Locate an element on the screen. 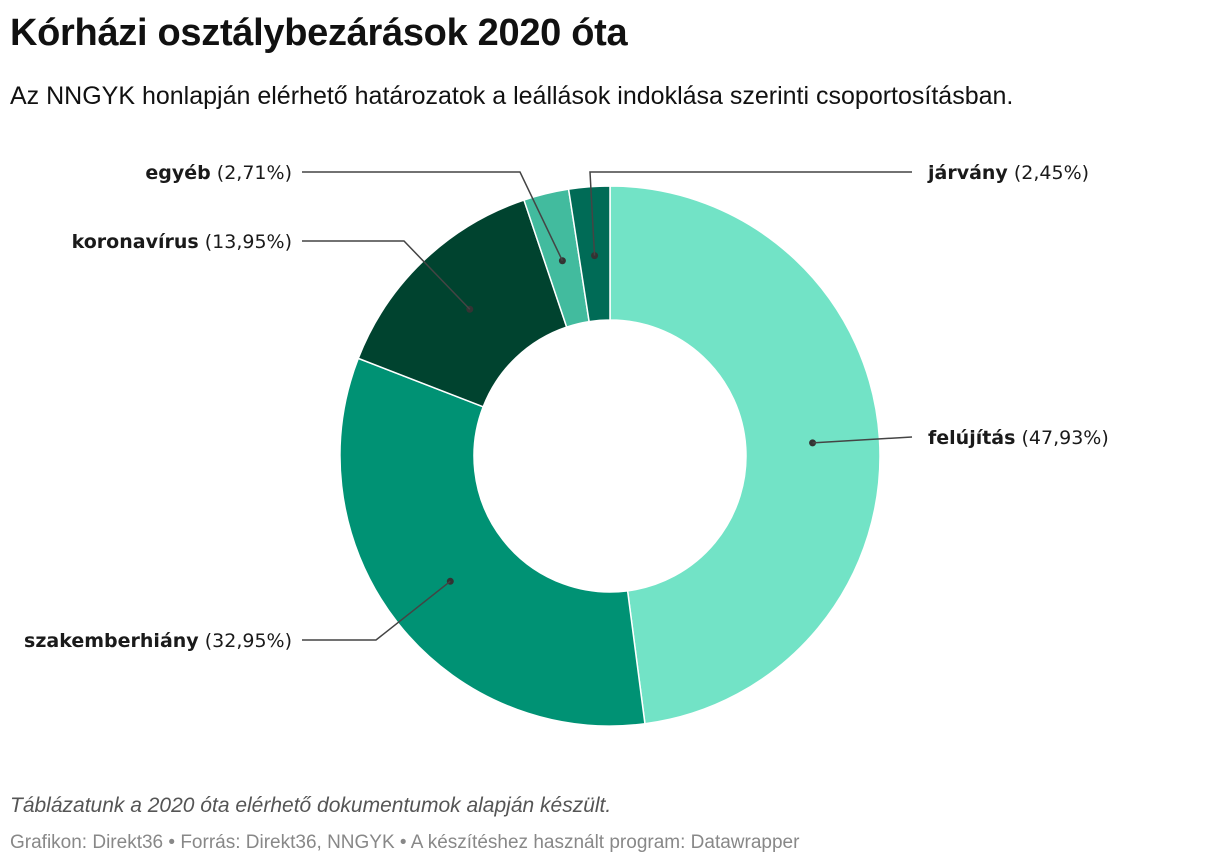 The image size is (1220, 868). slice-label-value: (32,95%) is located at coordinates (245, 641).